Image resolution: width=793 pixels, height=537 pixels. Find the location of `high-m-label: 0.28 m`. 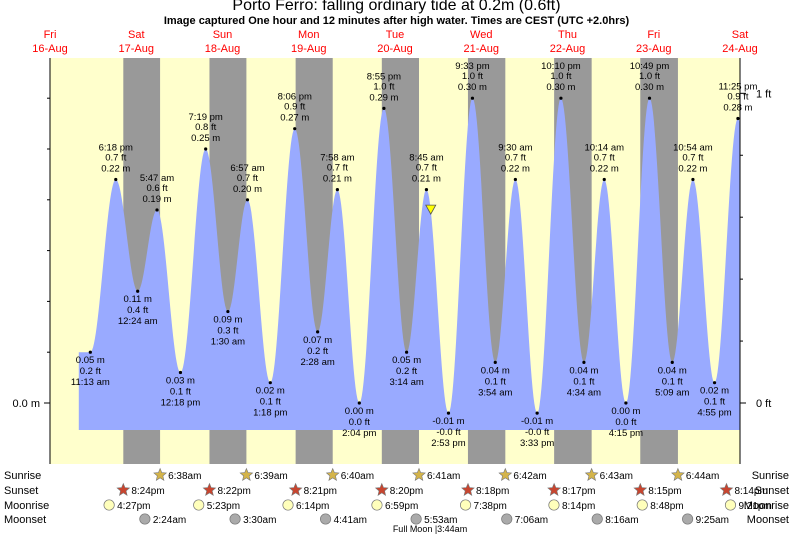

high-m-label: 0.28 m is located at coordinates (737, 108).